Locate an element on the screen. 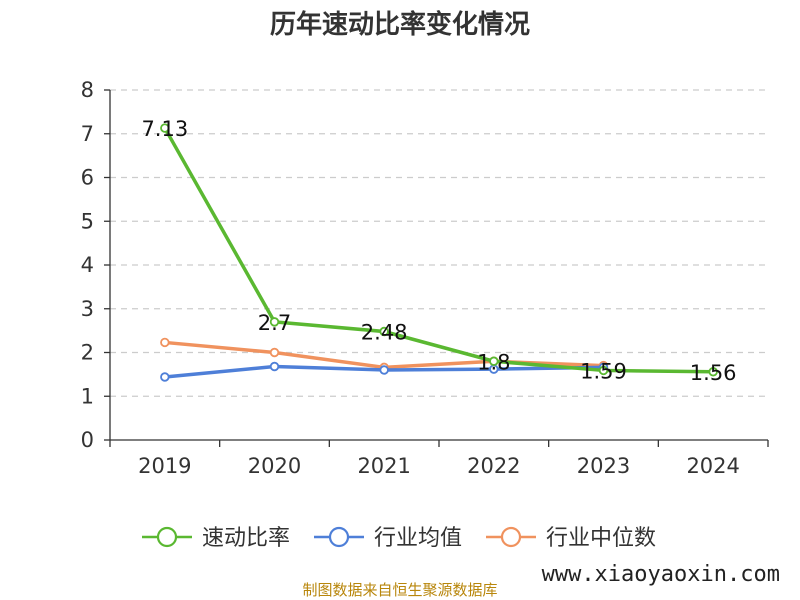 The height and width of the screenshot is (600, 800). y-tick-label: 1 is located at coordinates (87, 396).